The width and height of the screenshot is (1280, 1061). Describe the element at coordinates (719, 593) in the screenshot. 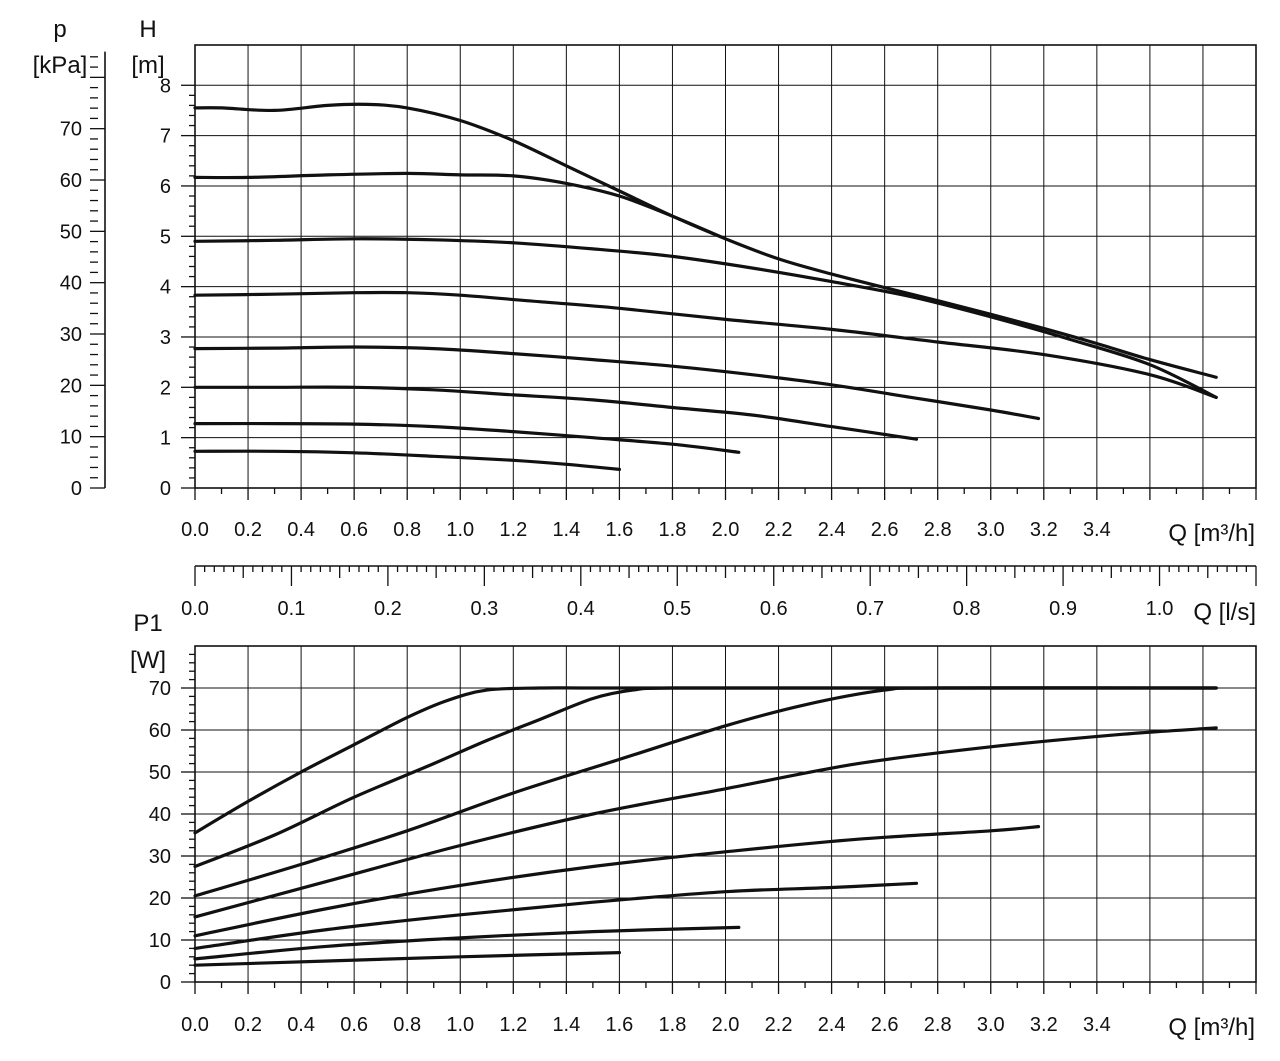

I see `flow-ls-ticks: 0.0 0.1 0.2 0.3 0.4 0.5 0.6 0.7 0.8 0.9 1.0` at that location.